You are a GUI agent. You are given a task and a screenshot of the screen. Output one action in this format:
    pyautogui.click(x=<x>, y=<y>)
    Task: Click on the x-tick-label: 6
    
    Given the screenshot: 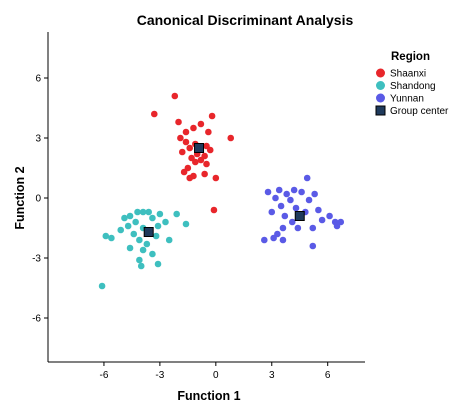 What is the action you would take?
    pyautogui.click(x=328, y=375)
    